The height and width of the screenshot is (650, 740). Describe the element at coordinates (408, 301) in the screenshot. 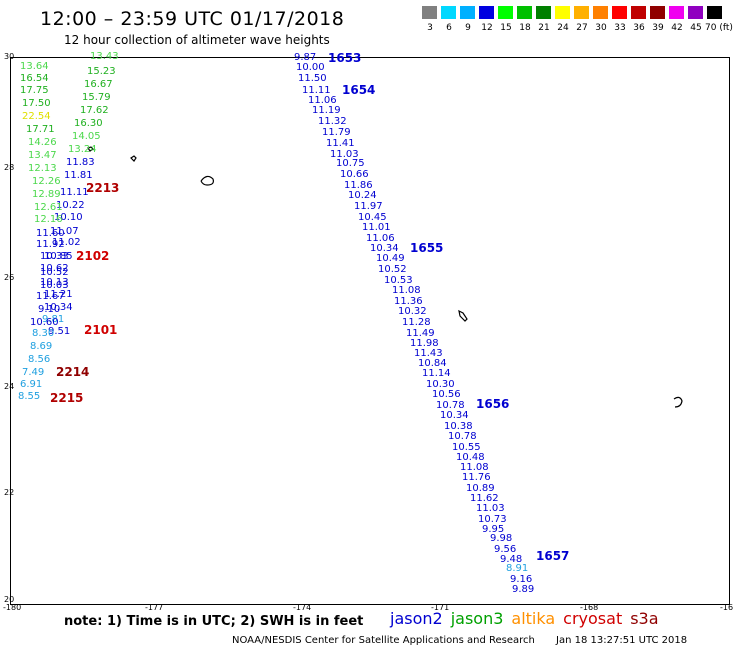

I see `wave-height-value: 11.36` at that location.